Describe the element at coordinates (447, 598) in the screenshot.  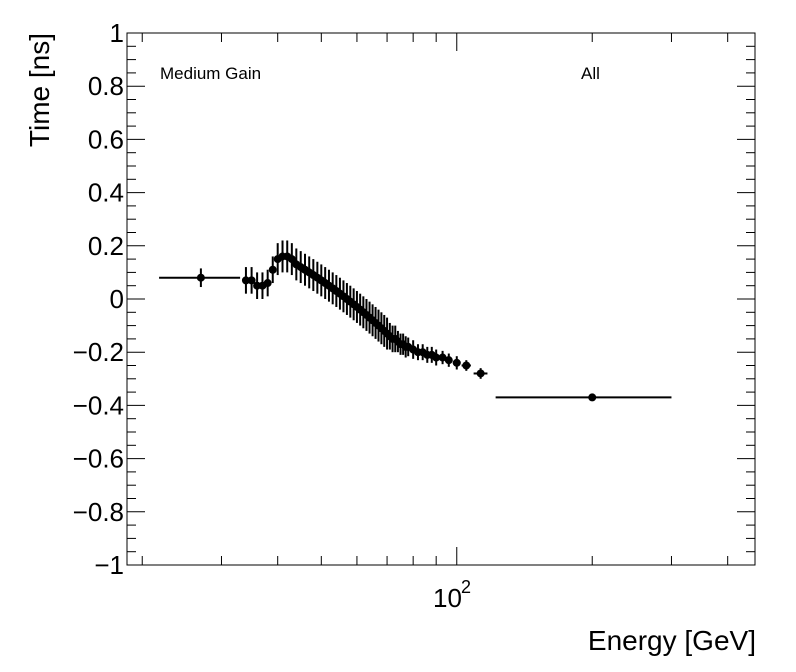
I see `x-tick-label-base: 10` at that location.